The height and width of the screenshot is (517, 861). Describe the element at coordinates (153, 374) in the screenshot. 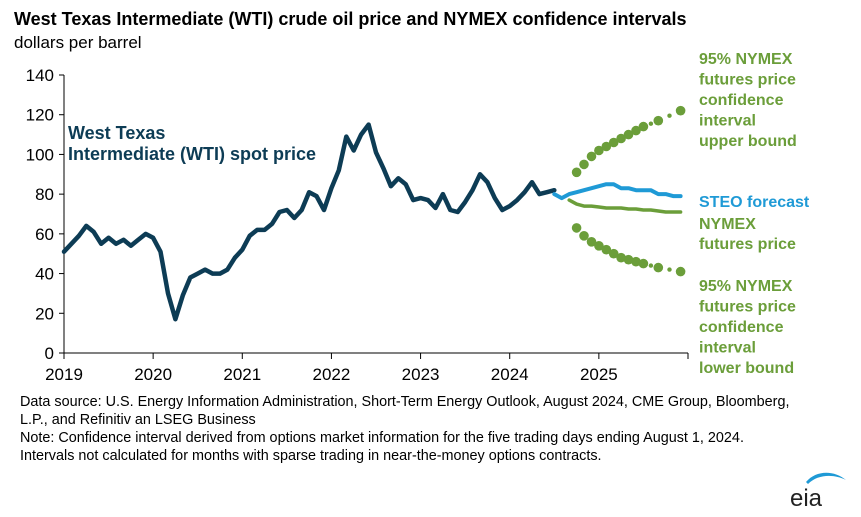

I see `x-tick-label: 2020` at that location.